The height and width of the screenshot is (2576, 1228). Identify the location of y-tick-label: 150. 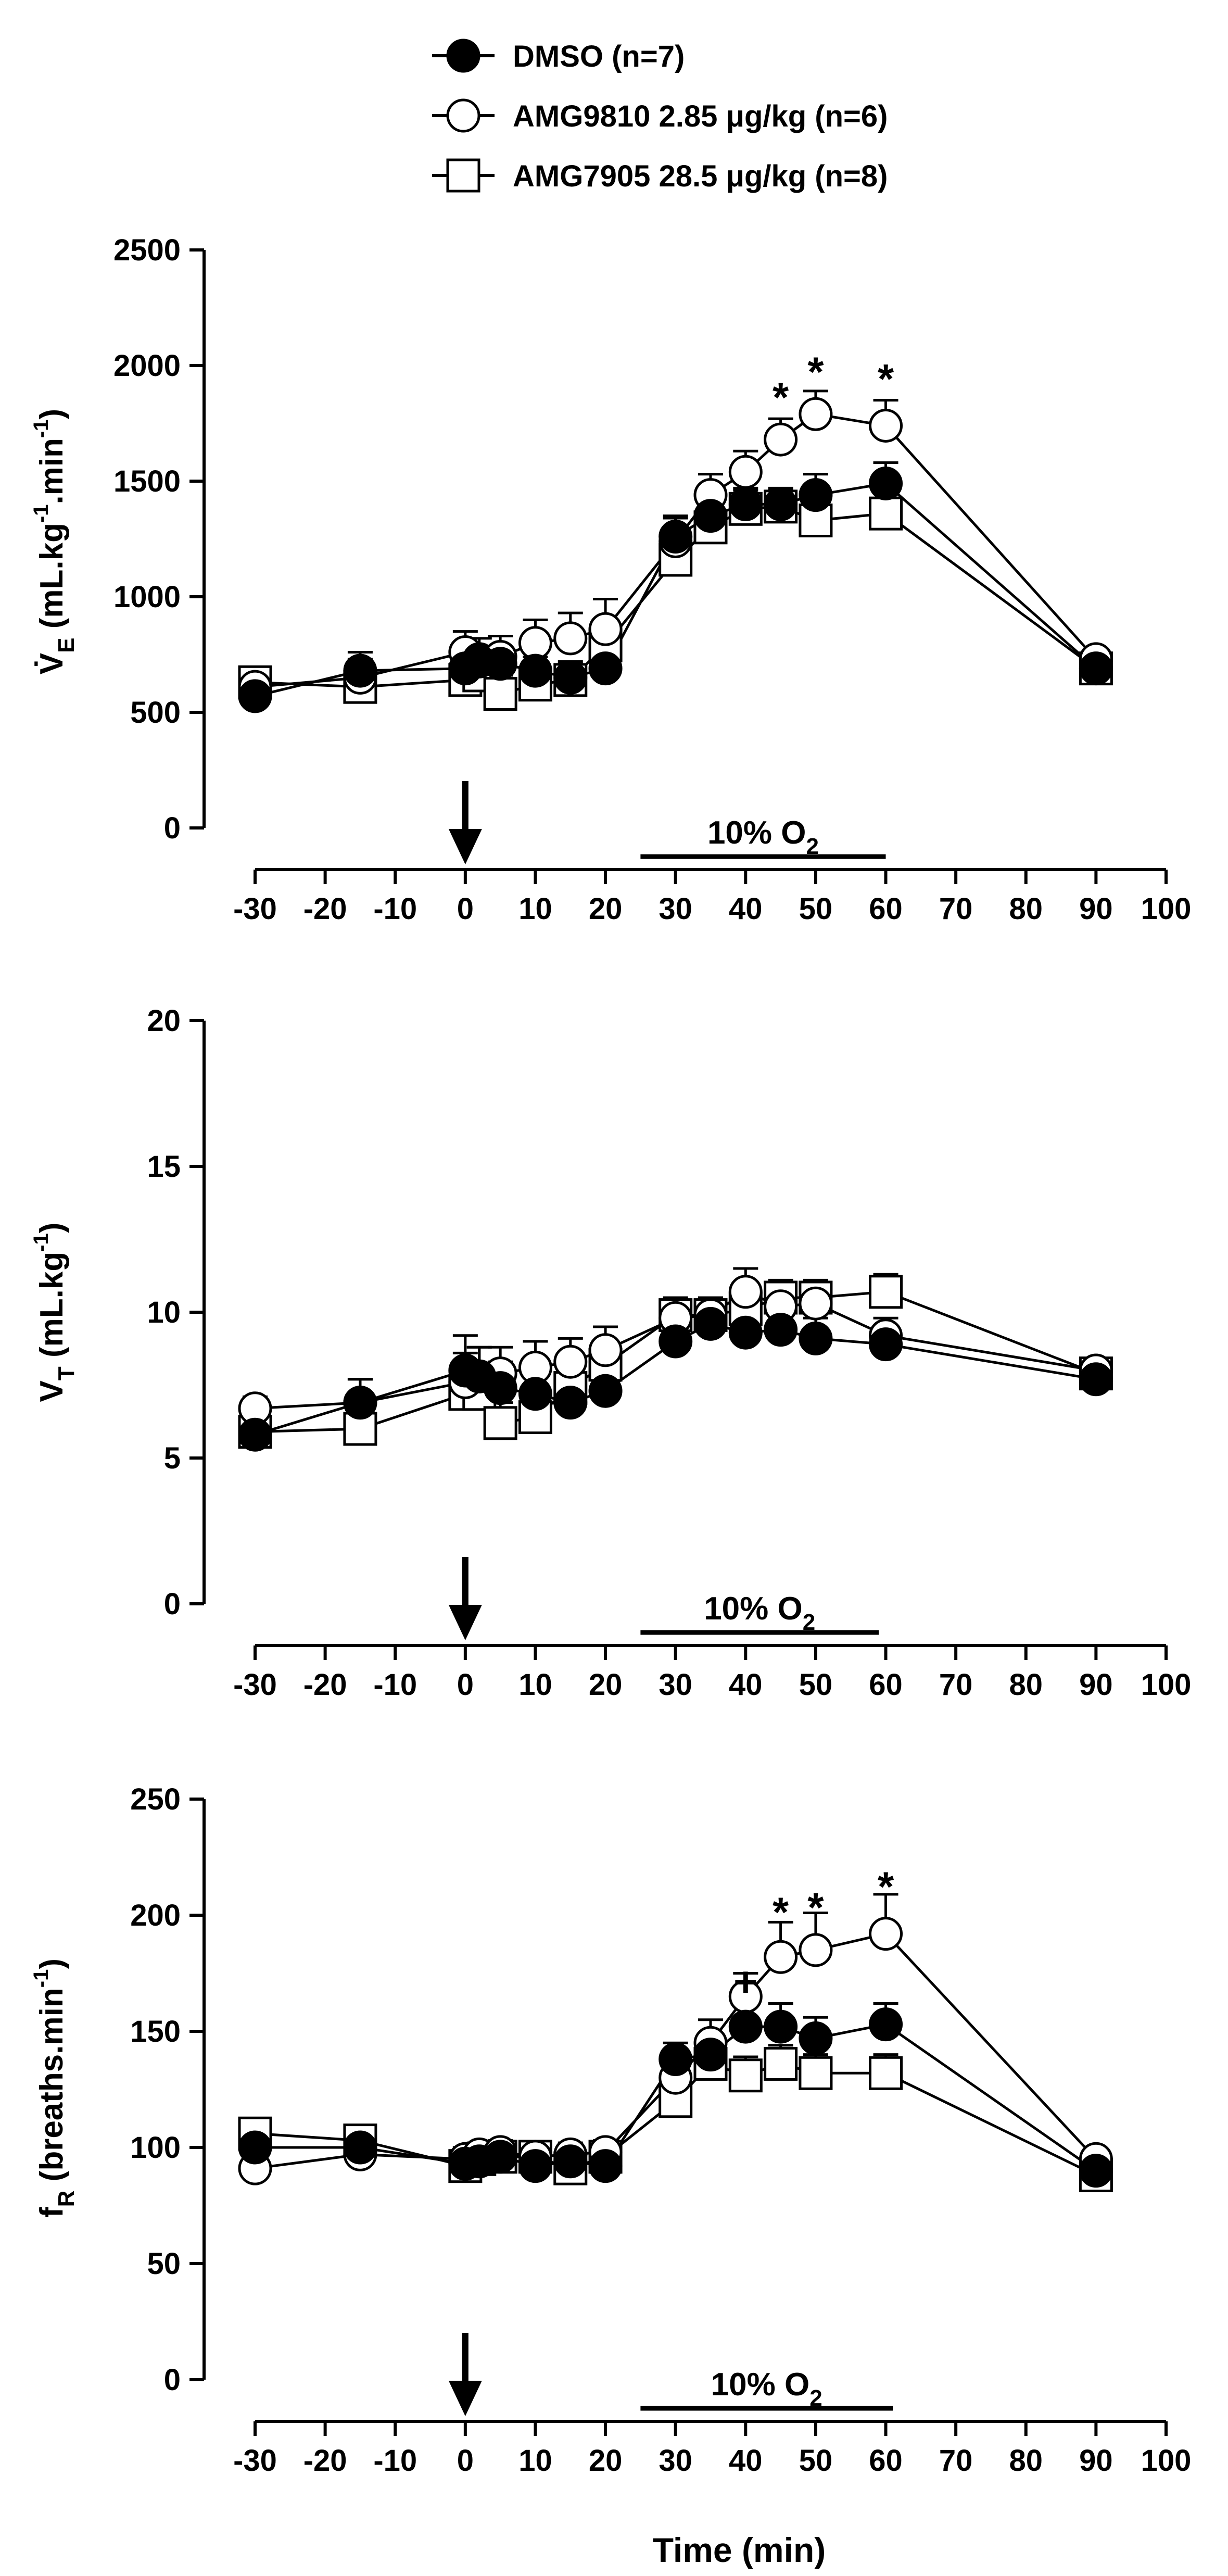
(155, 2032).